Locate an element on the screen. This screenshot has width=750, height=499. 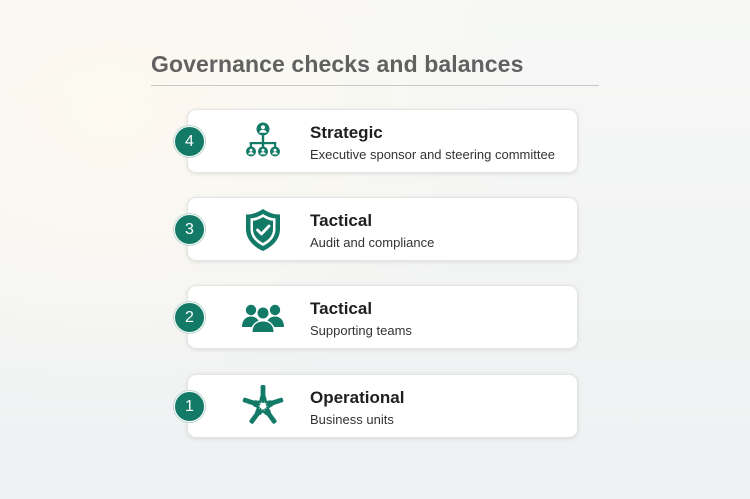
level-number-badge: 1 is located at coordinates (189, 406).